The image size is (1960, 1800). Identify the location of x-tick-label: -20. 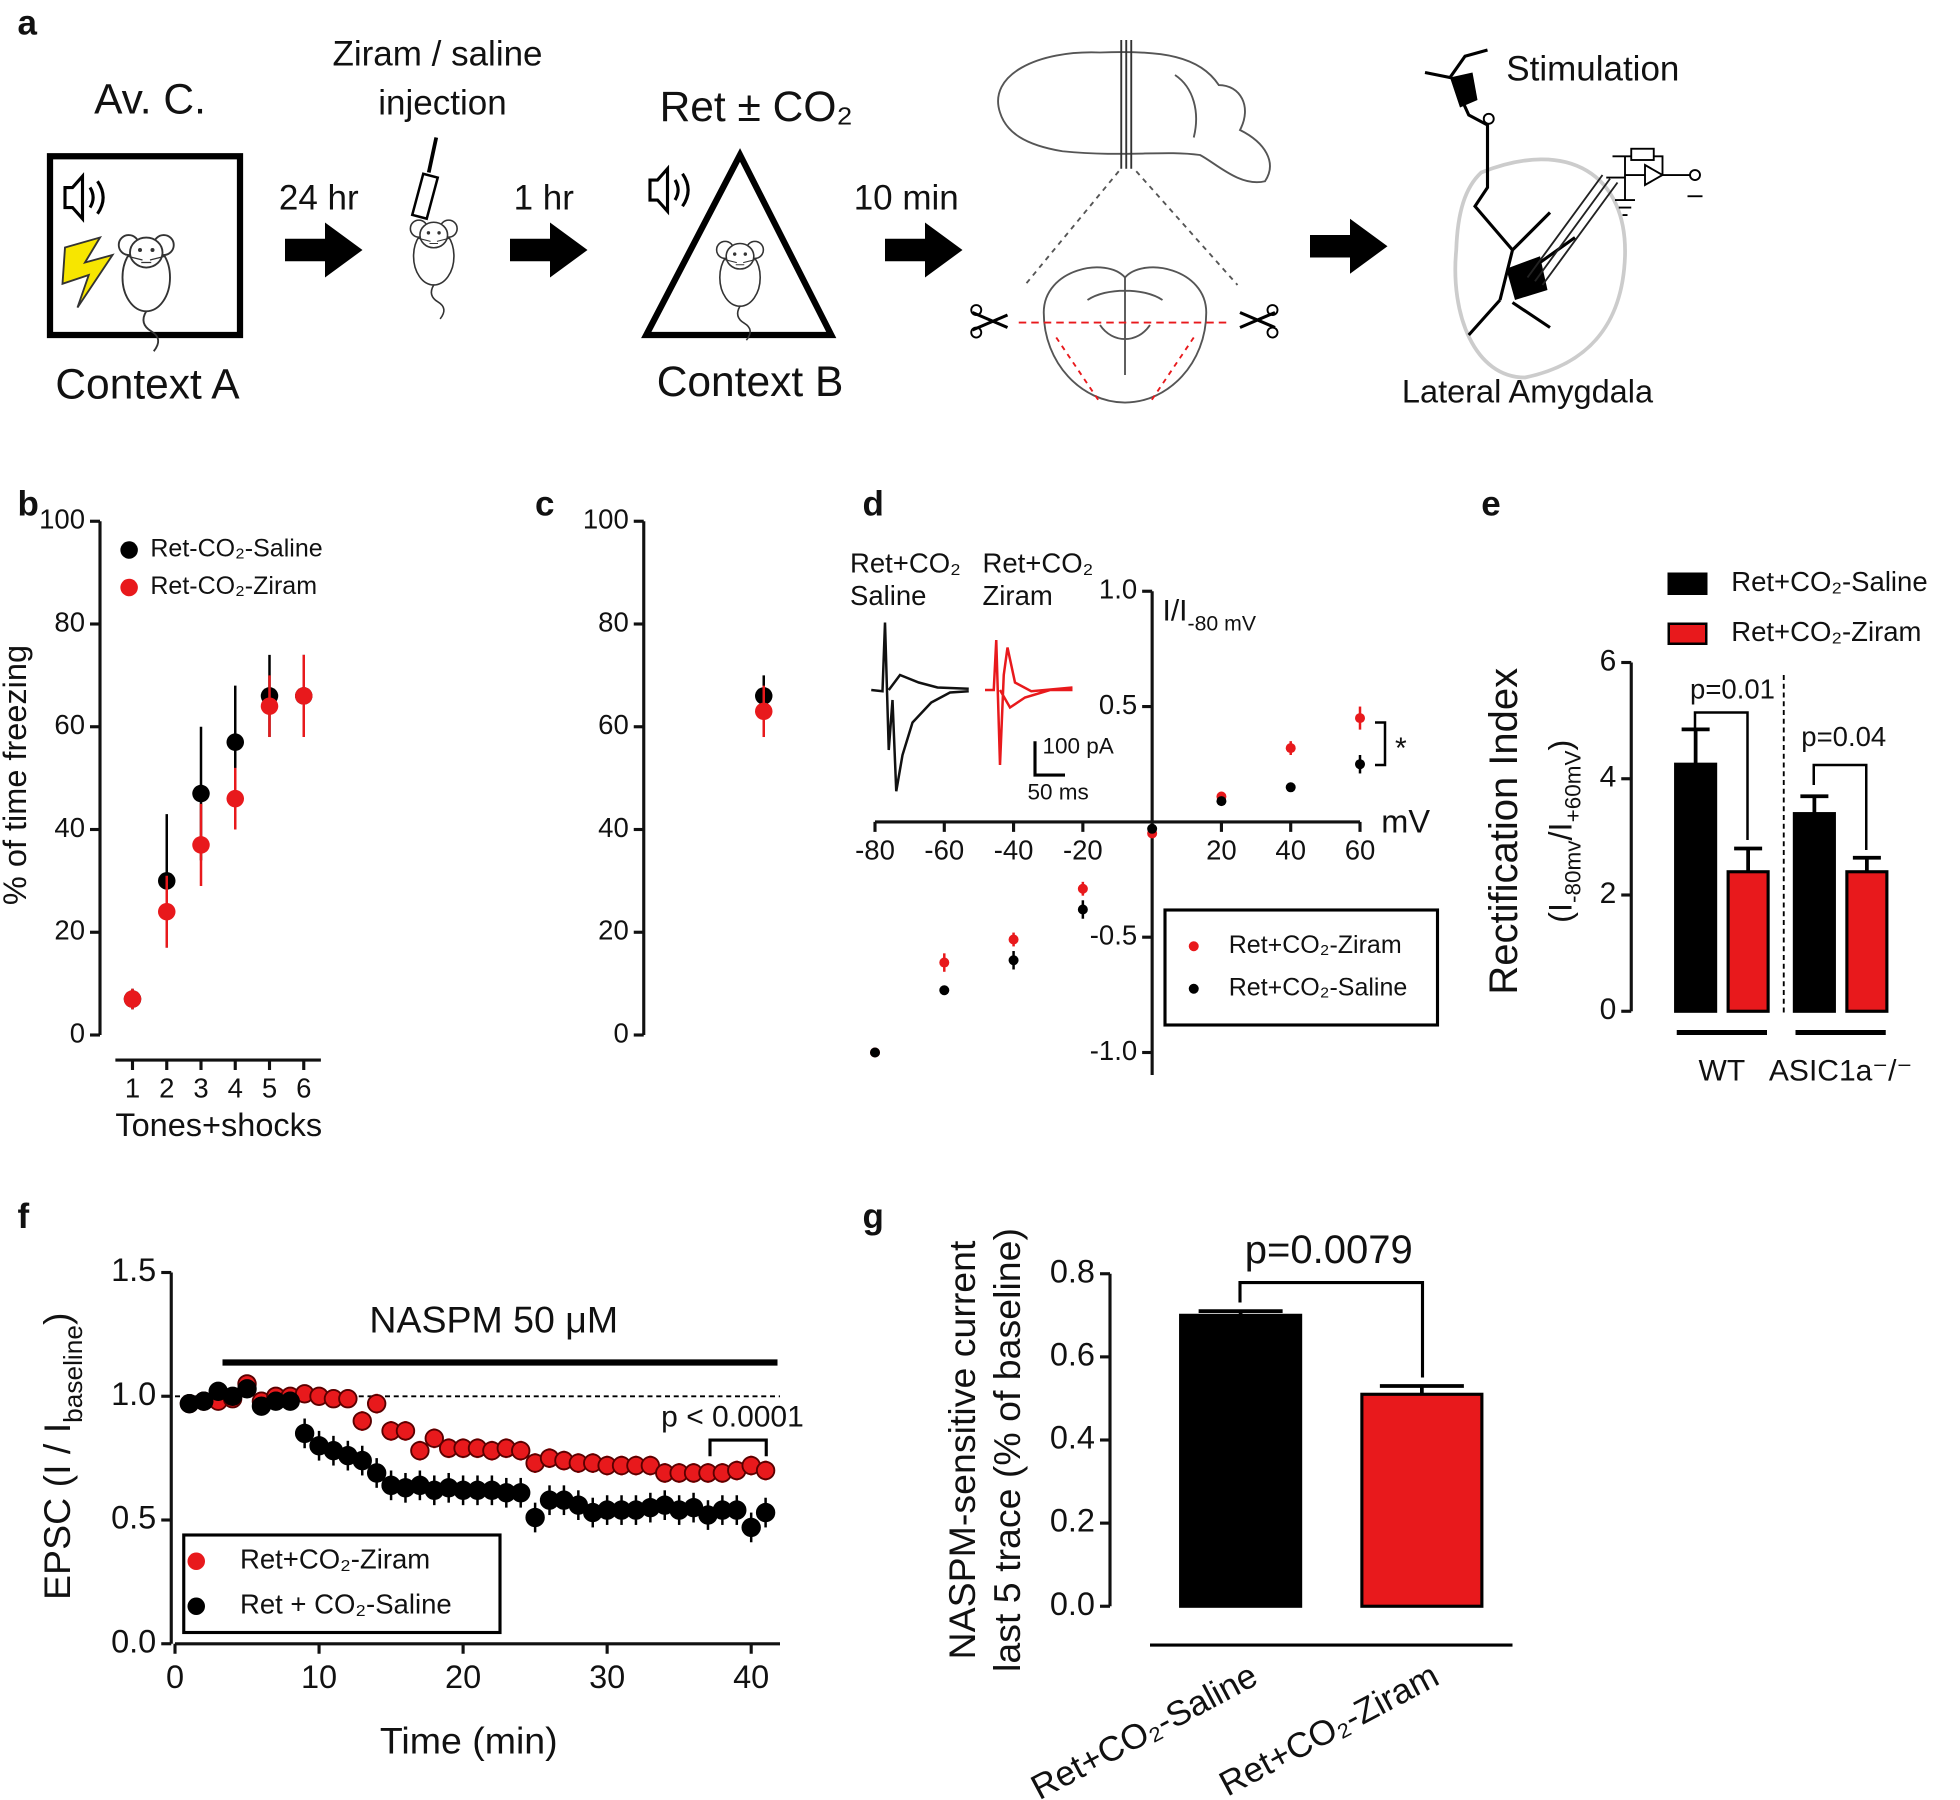
(1083, 849).